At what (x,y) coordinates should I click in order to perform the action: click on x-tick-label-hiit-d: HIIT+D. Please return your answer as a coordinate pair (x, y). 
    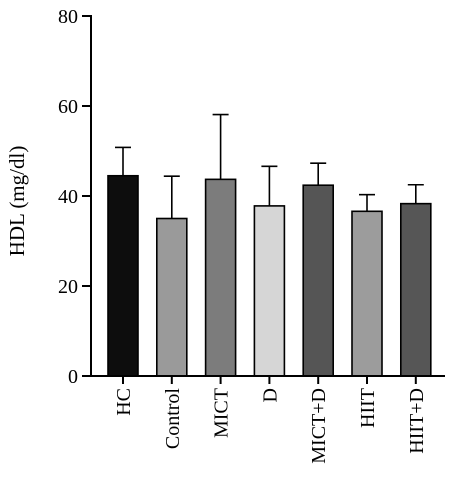
    Looking at the image, I should click on (417, 421).